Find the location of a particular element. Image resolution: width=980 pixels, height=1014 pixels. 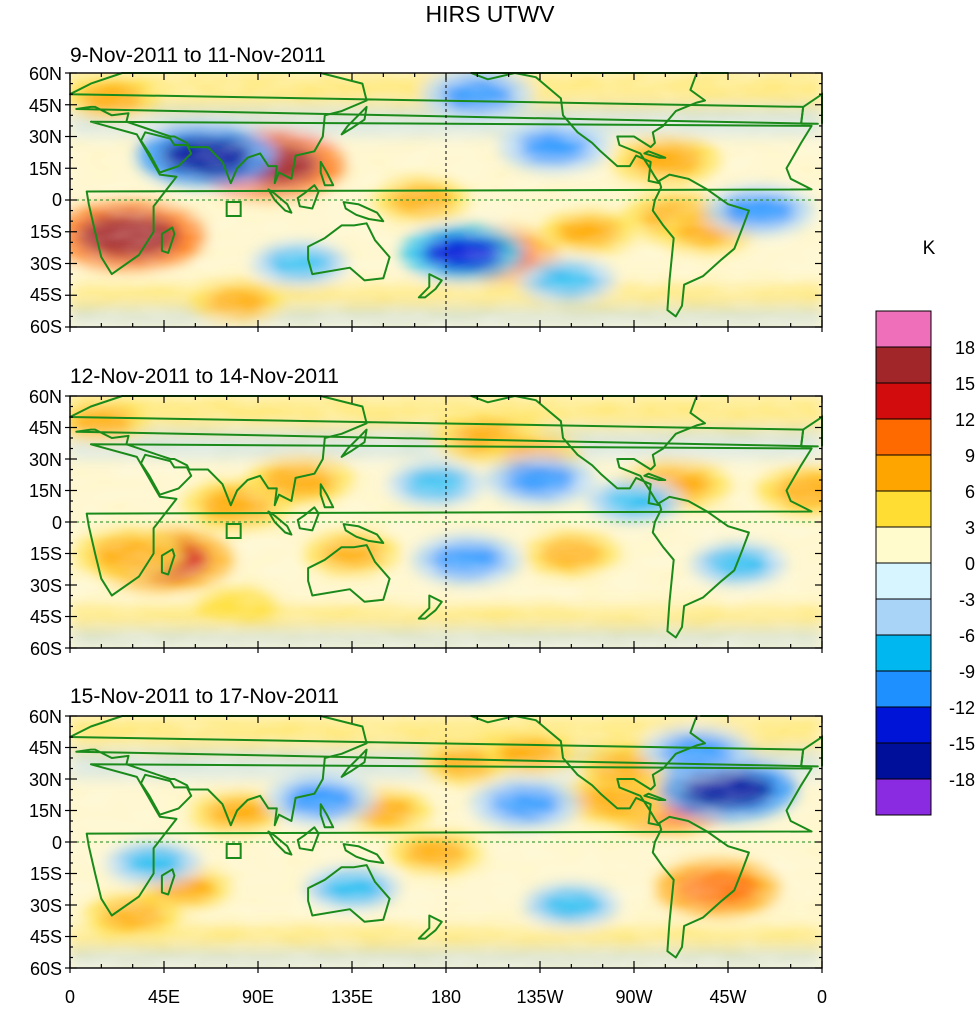

colorbar-label: 3 is located at coordinates (970, 528).